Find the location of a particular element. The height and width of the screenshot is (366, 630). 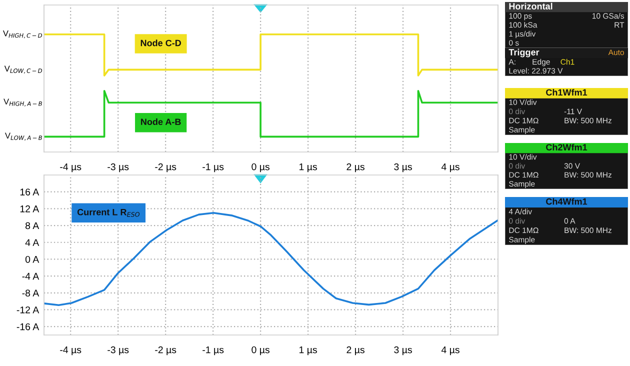

text: Ch1Wfm1 is located at coordinates (567, 92).